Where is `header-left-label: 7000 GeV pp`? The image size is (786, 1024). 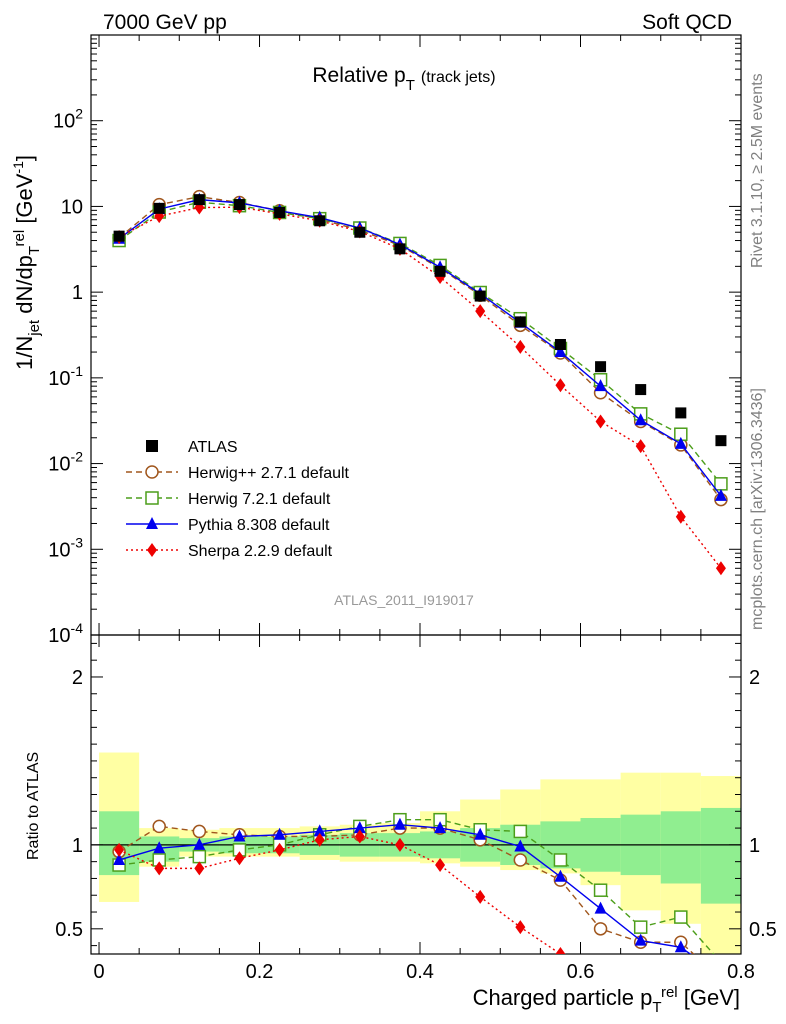
header-left-label: 7000 GeV pp is located at coordinates (165, 22).